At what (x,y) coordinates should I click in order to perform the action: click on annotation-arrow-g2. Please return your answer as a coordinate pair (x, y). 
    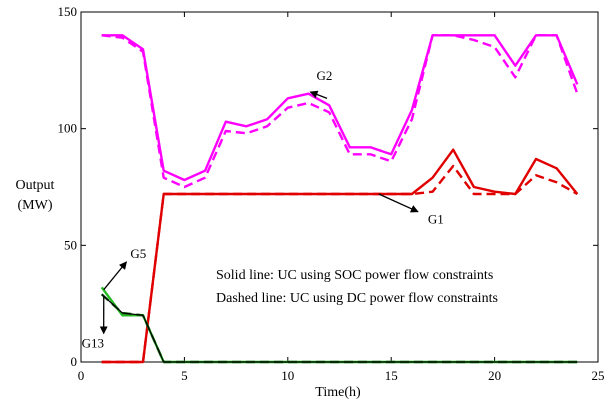
    Looking at the image, I should click on (318, 94).